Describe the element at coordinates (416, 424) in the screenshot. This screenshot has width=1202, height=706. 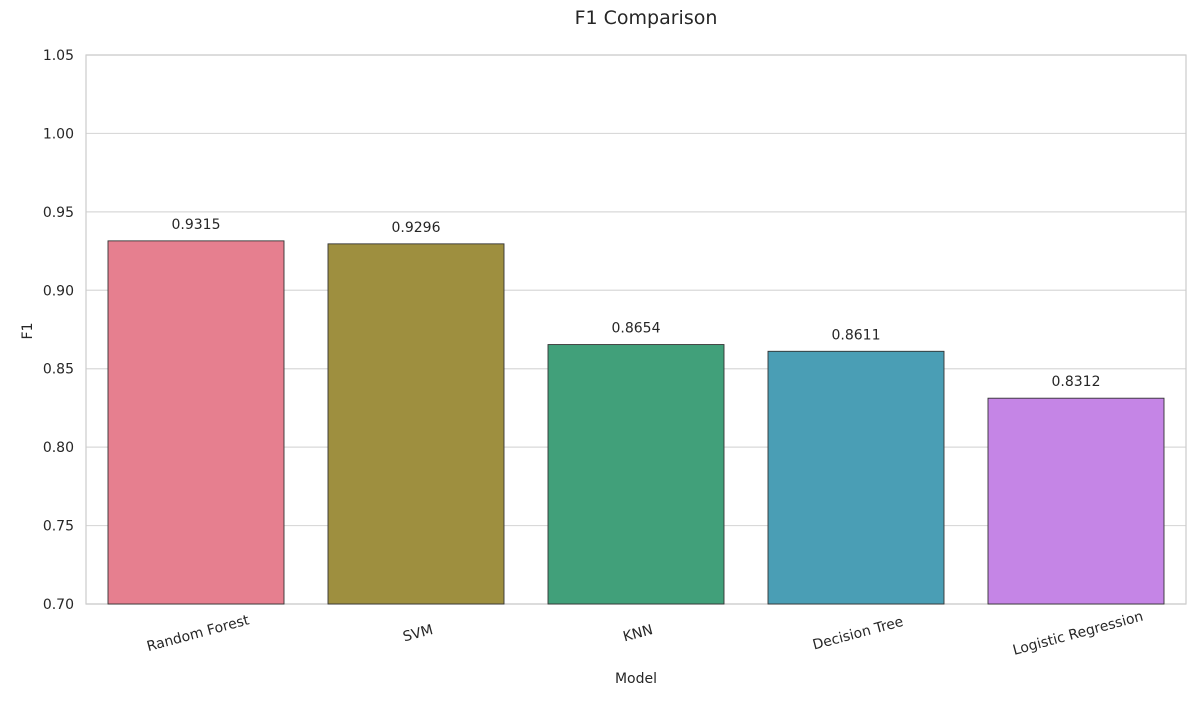
I see `bar-svm` at that location.